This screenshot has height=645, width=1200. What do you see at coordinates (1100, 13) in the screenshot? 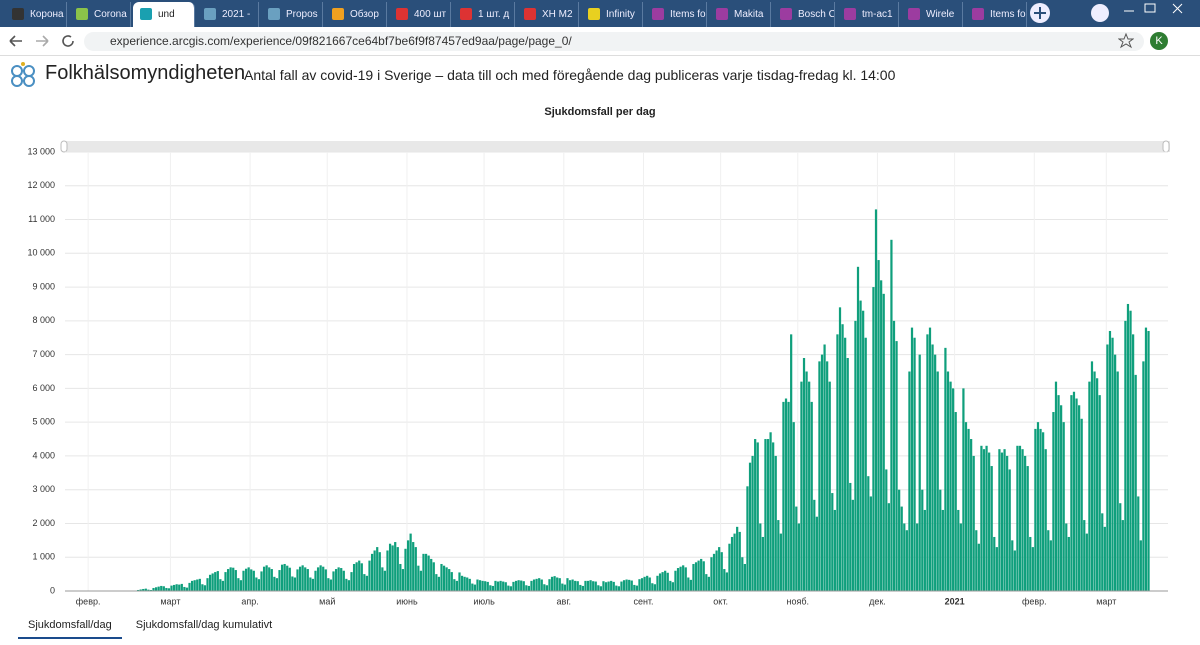
I see `profile-menu` at bounding box center [1100, 13].